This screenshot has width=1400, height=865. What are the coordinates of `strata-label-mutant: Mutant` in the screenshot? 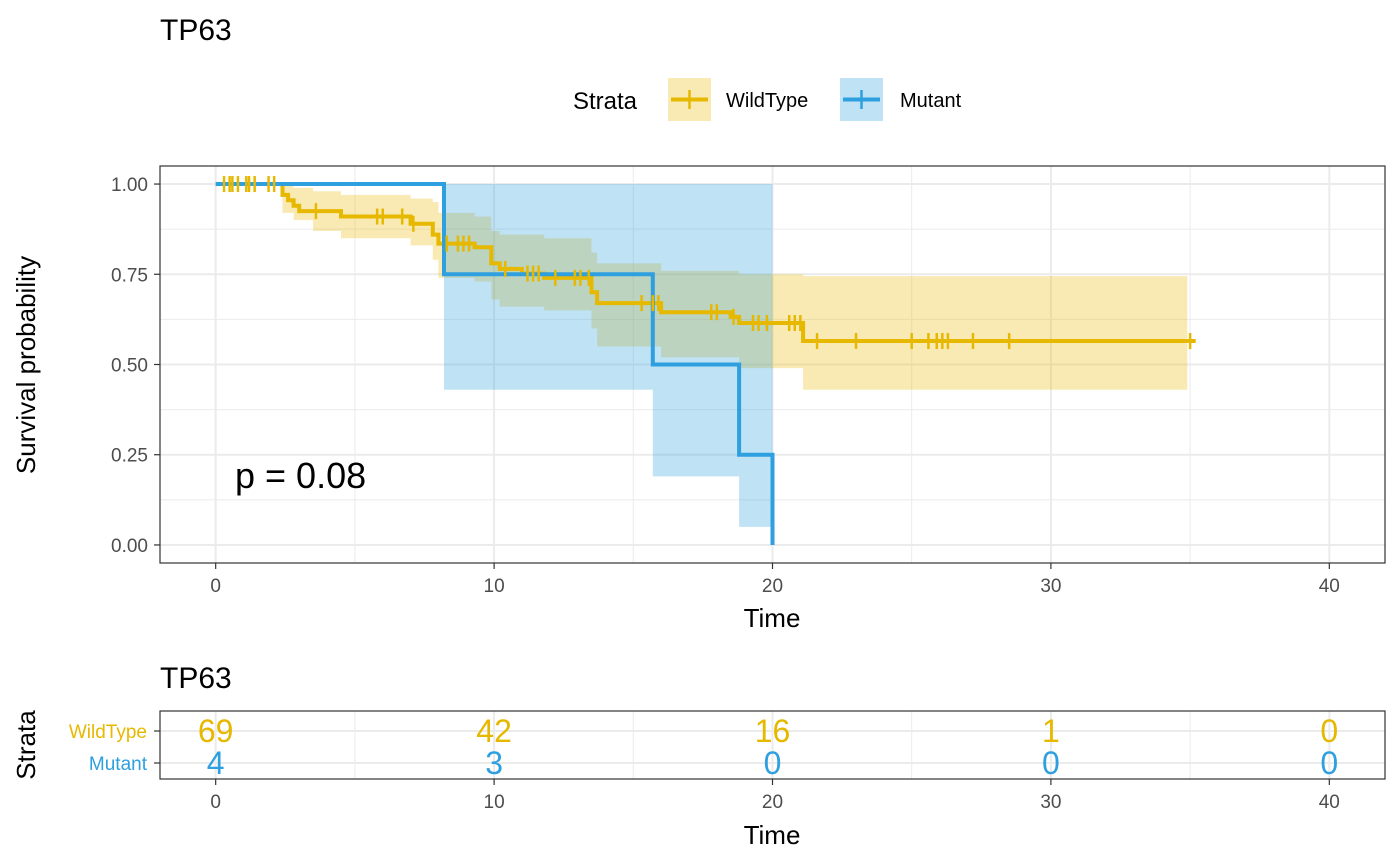 It's located at (118, 764).